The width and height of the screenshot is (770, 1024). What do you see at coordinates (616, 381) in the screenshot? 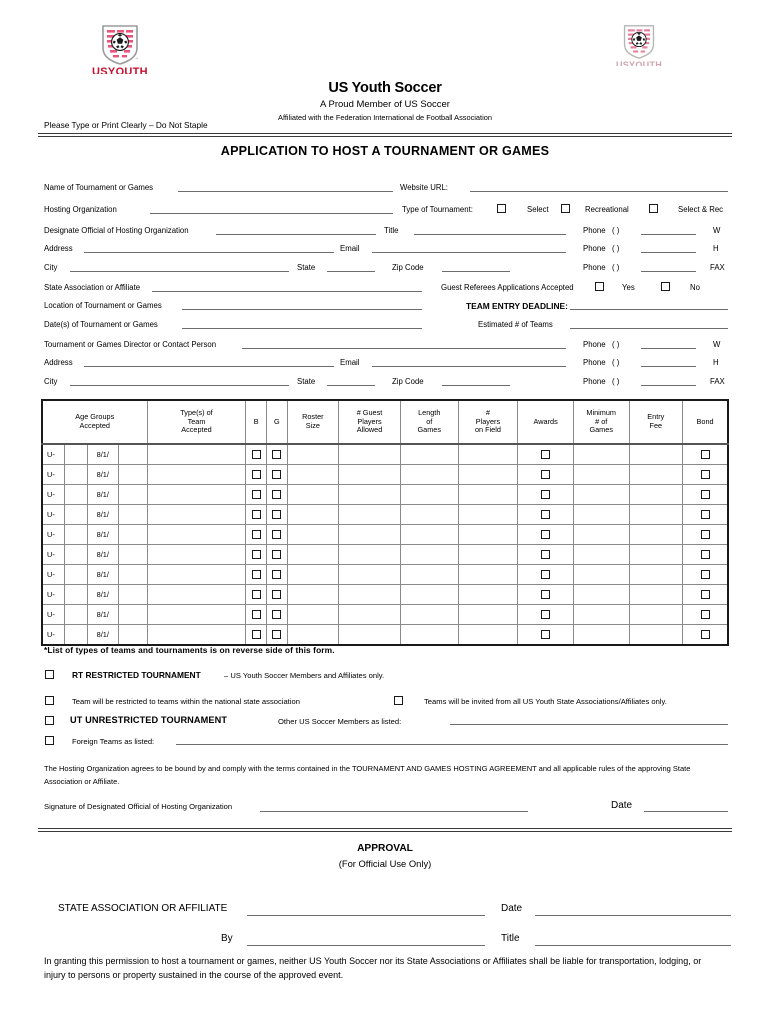
I see `director-phone-area-code-fax: ( )` at bounding box center [616, 381].